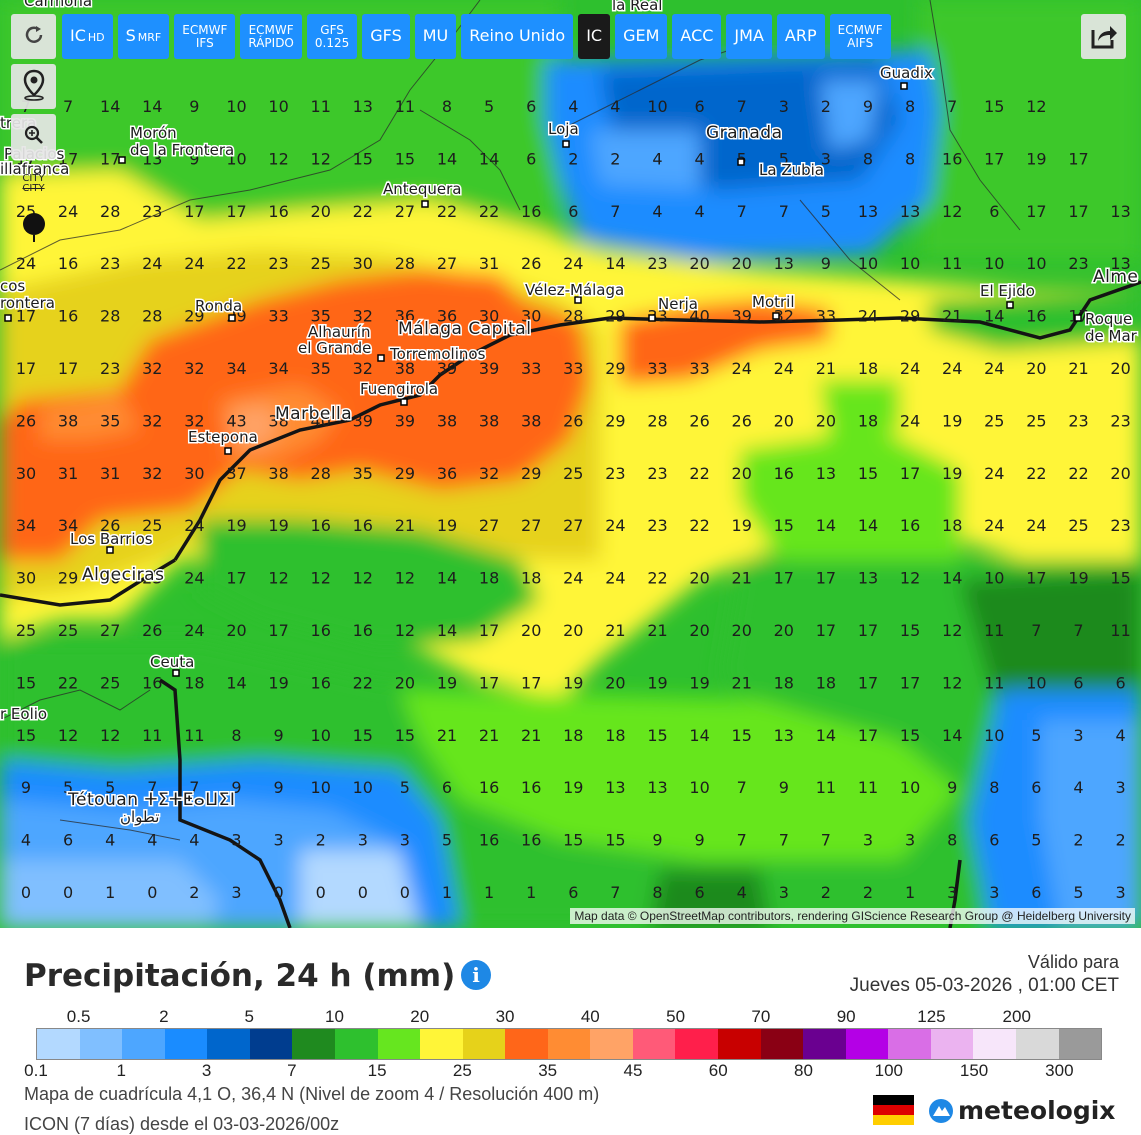 This screenshot has width=1141, height=1135. I want to click on city-label: Vélez-Málaga, so click(574, 290).